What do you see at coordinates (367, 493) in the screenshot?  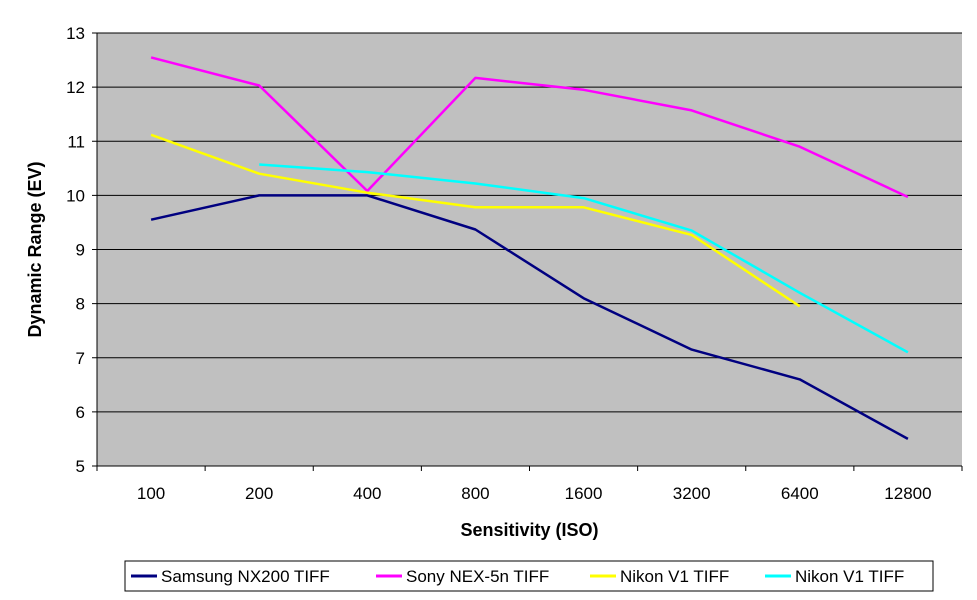 I see `x-tick-label: 400` at bounding box center [367, 493].